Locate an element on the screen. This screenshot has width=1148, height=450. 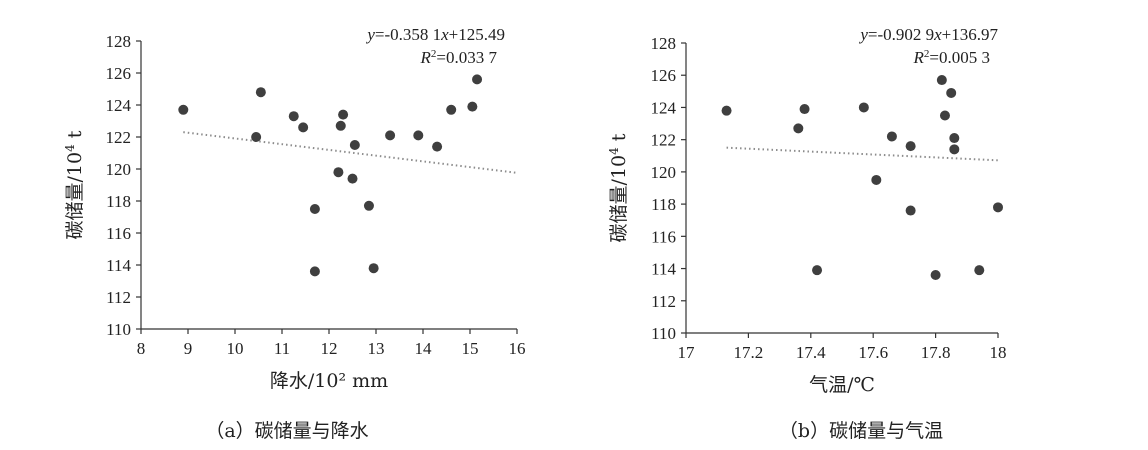
x-tick-label: 8 is located at coordinates (141, 348).